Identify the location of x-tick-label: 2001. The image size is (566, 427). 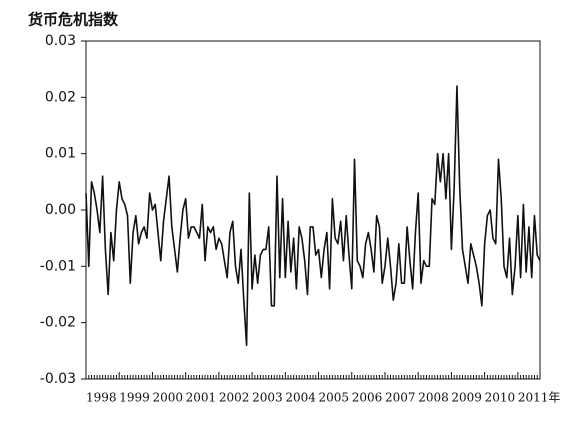
(201, 398).